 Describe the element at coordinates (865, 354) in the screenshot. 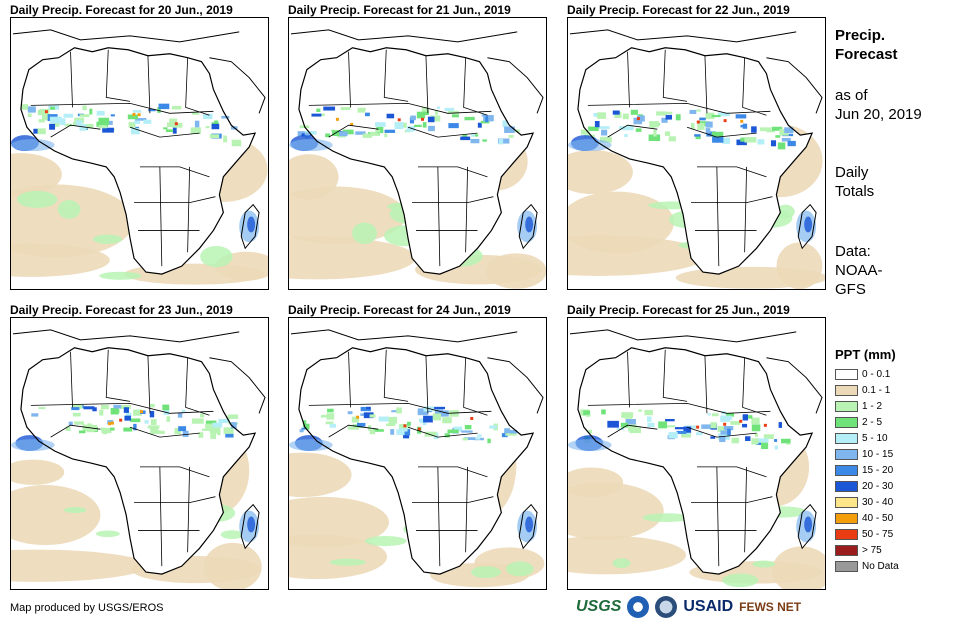

I see `legend-title: PPT (mm)` at that location.